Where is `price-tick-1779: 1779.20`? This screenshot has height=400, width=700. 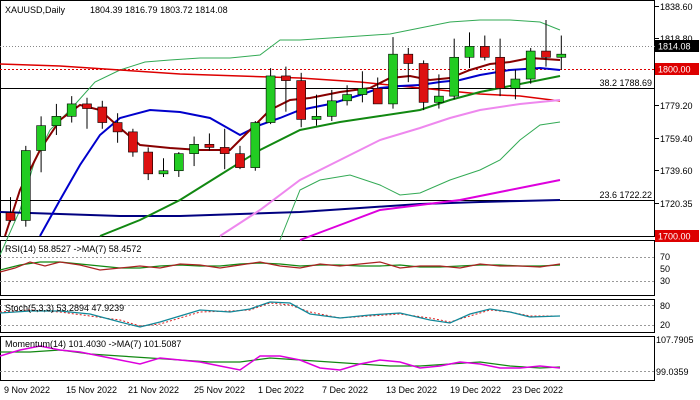
price-tick-1779: 1779.20 is located at coordinates (676, 106).